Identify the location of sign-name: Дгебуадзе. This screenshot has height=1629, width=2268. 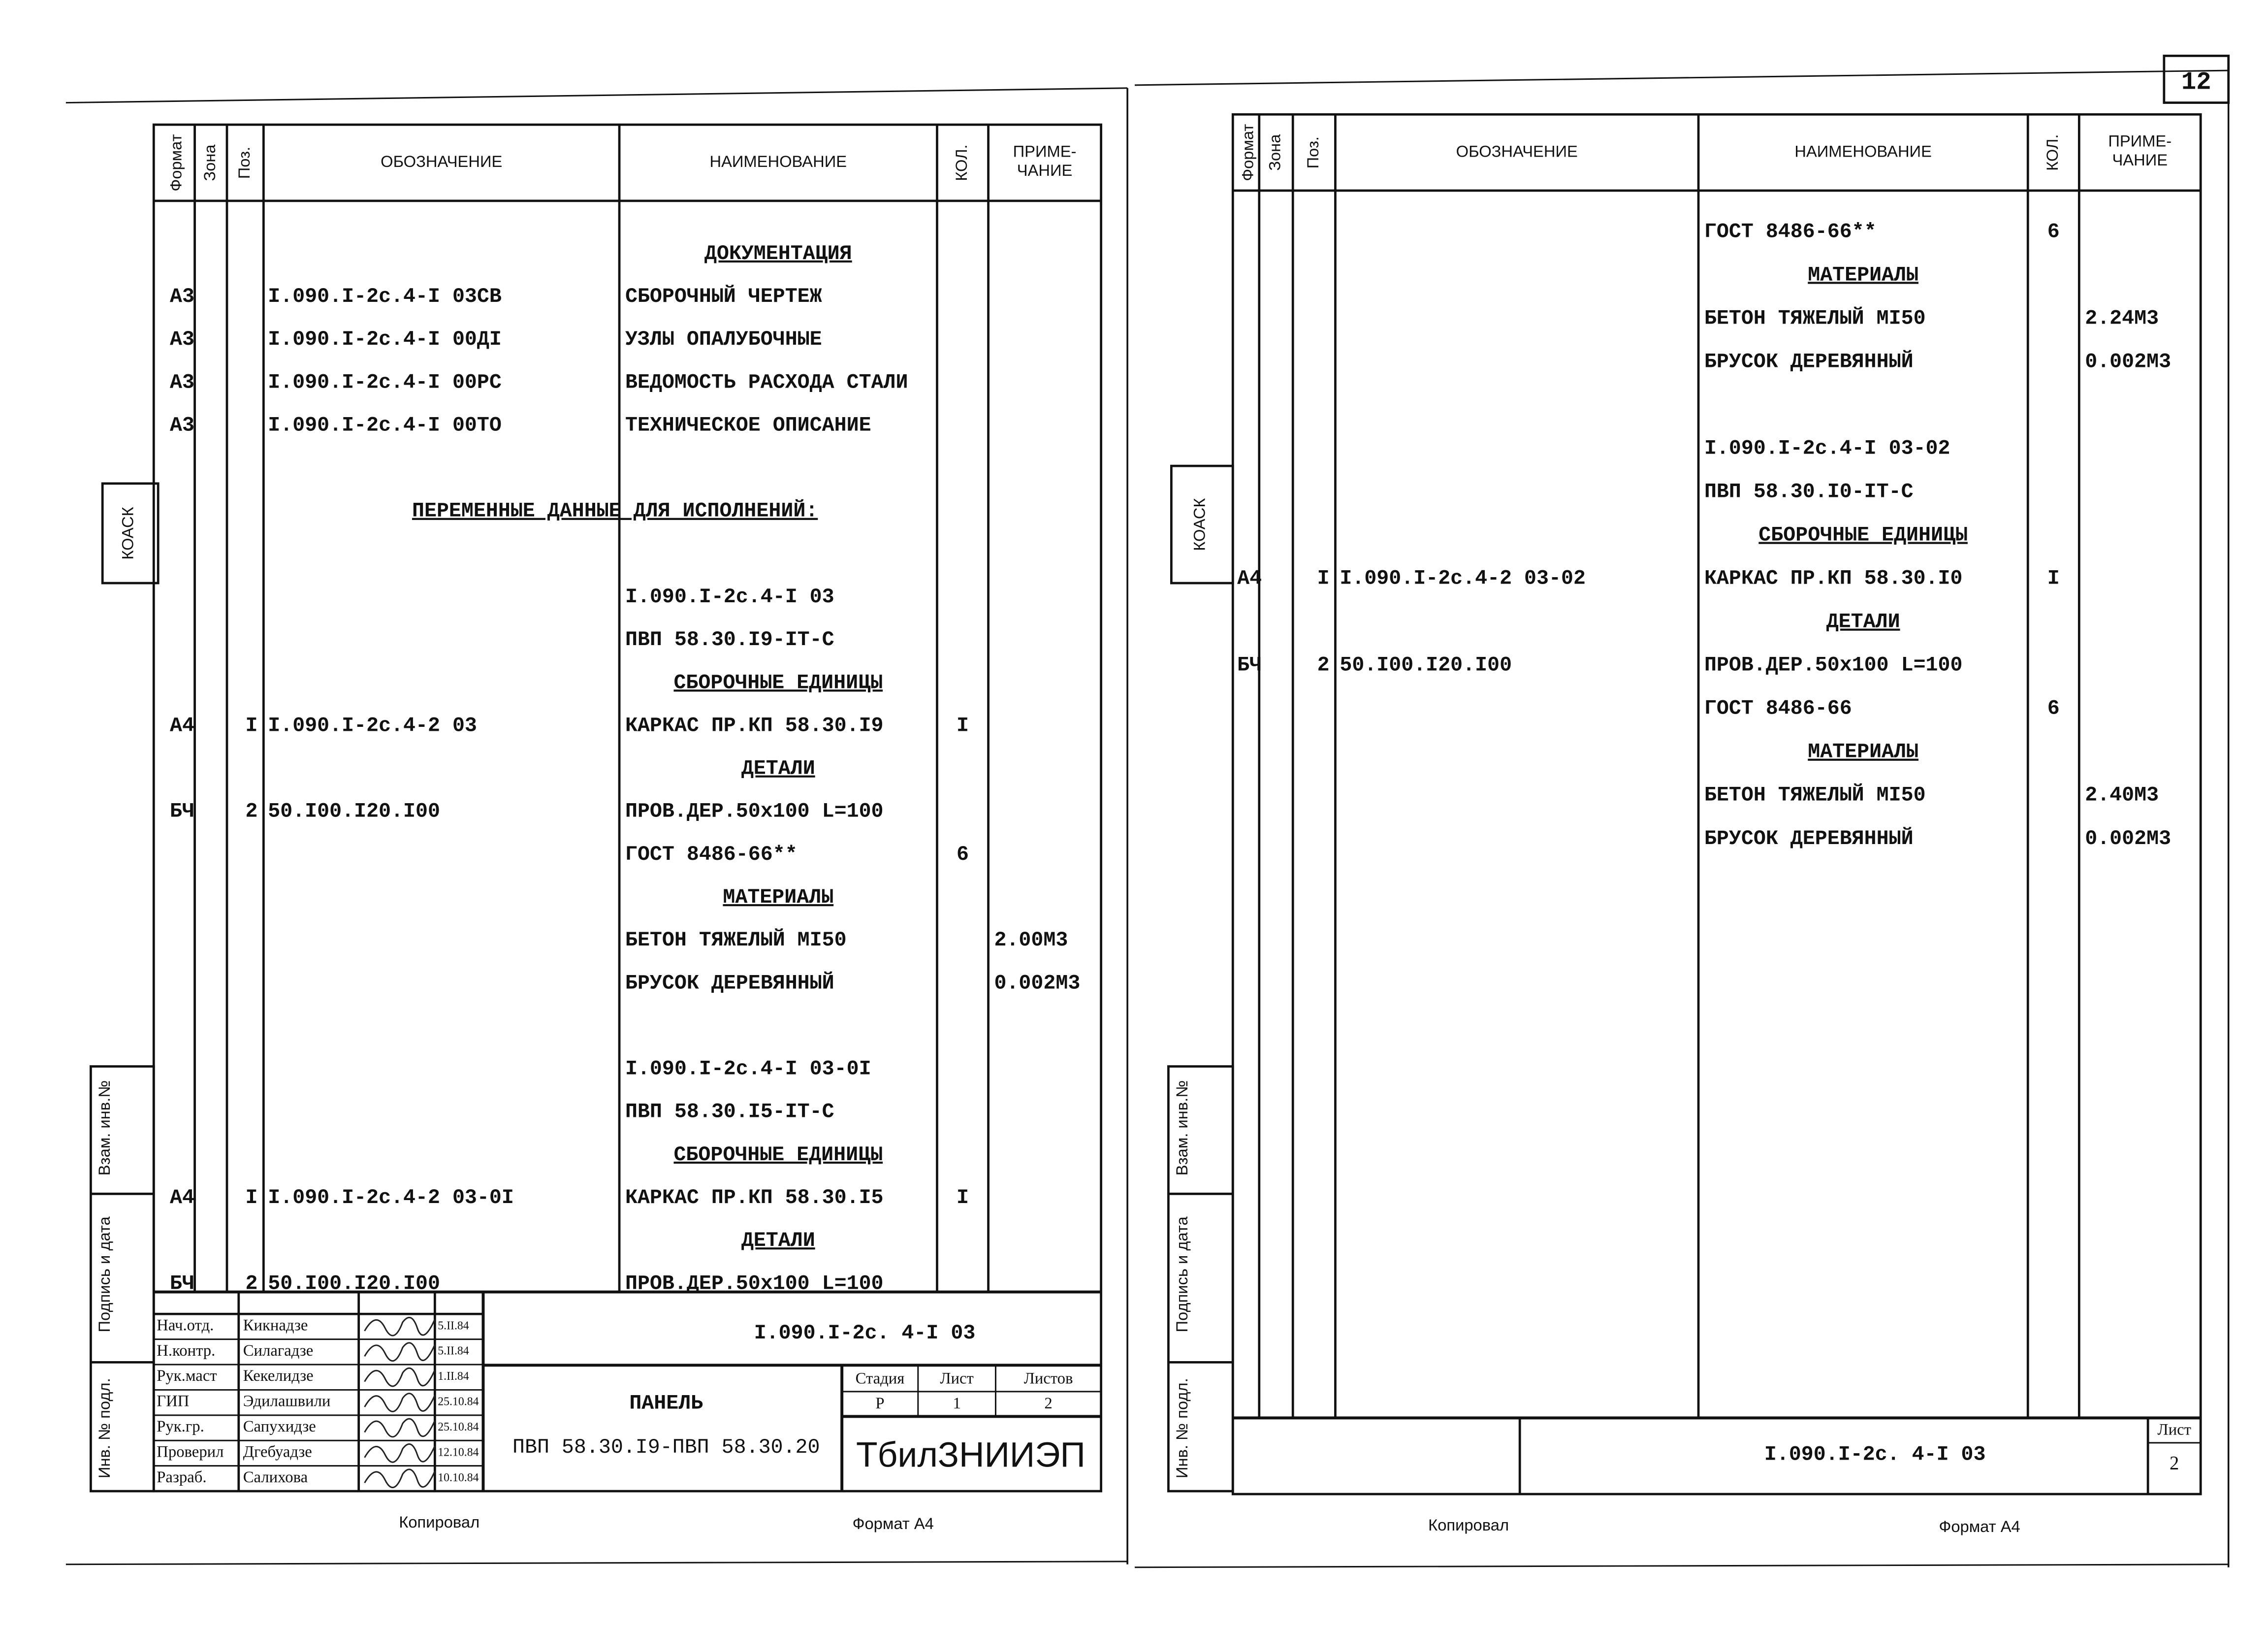
(277, 1452).